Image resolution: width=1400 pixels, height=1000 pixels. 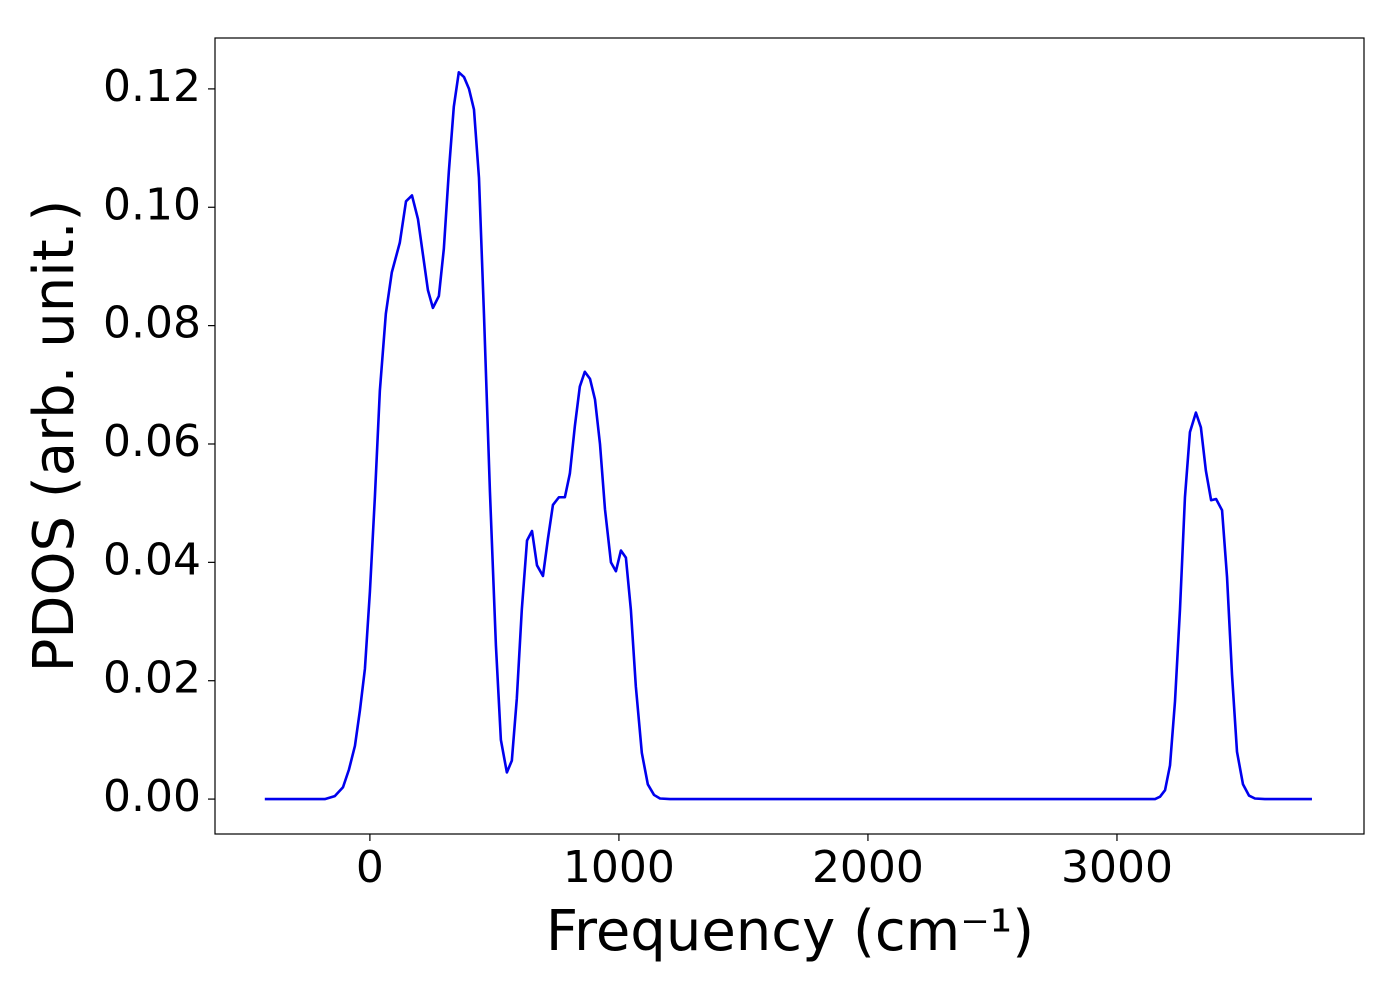 What do you see at coordinates (152, 441) in the screenshot?
I see `y-tick-label: 0.06` at bounding box center [152, 441].